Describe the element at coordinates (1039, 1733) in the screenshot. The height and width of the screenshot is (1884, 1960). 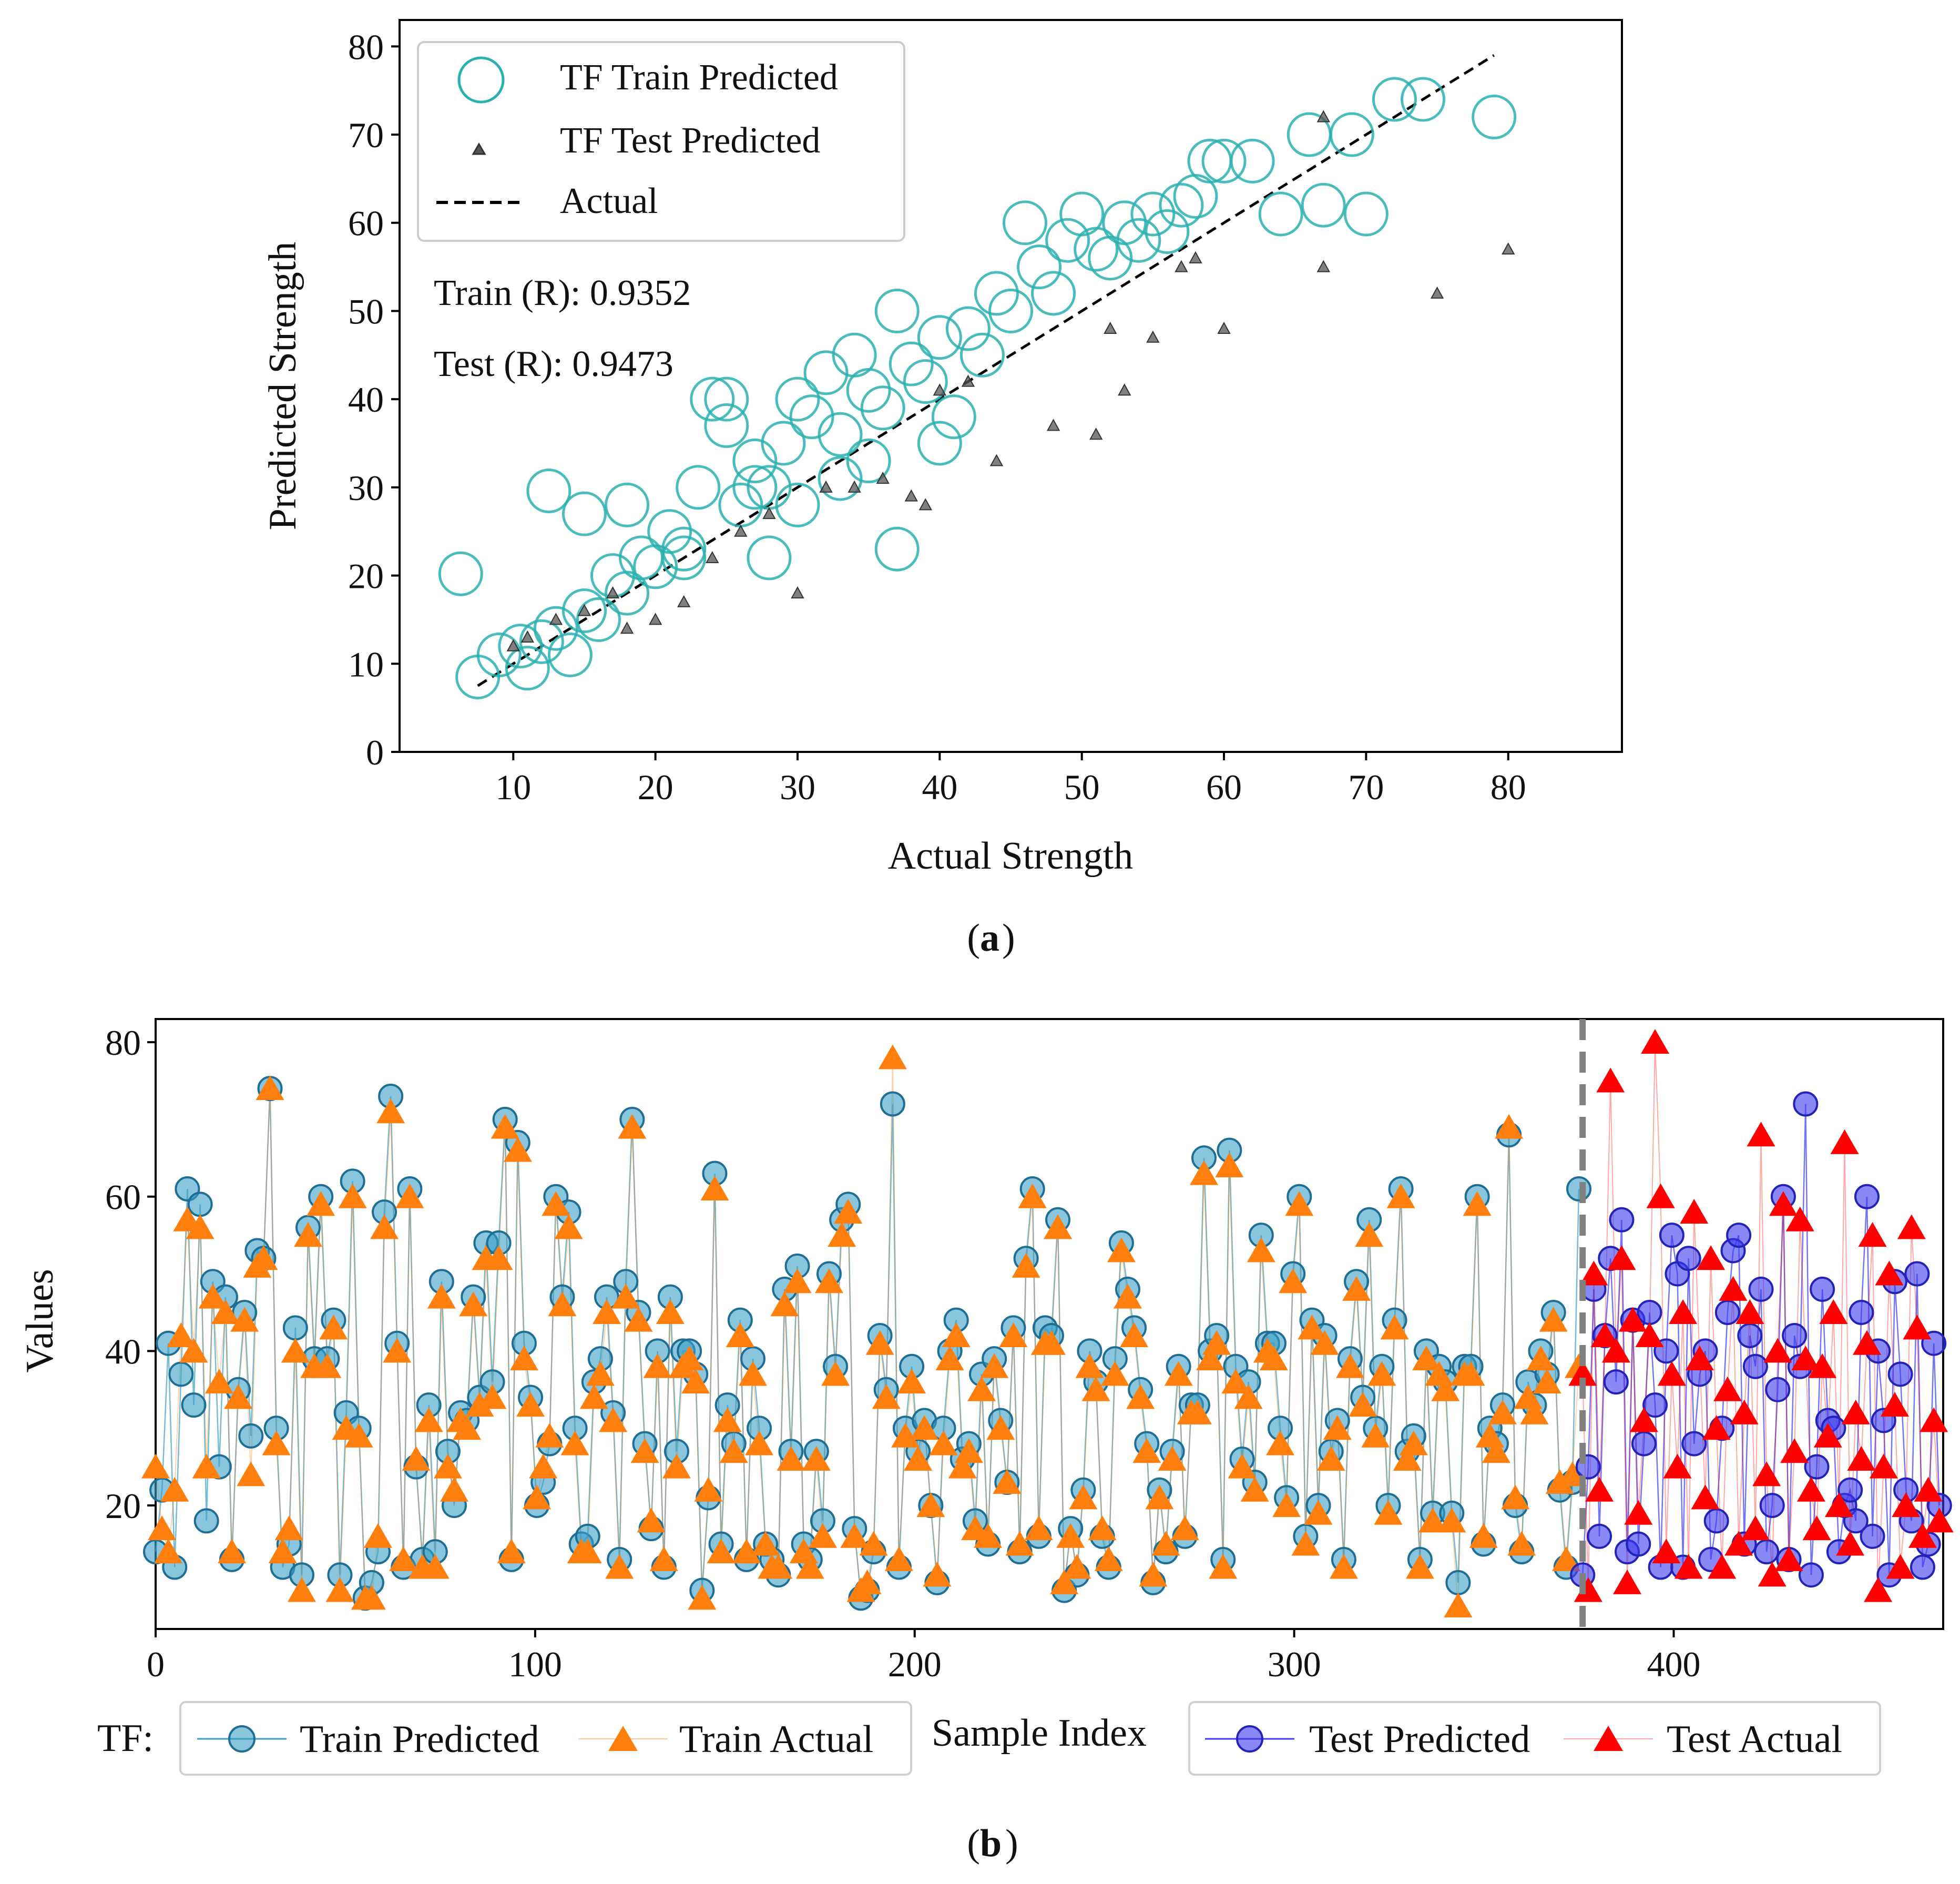
I see `panel-b-xlabel: Sample Index` at that location.